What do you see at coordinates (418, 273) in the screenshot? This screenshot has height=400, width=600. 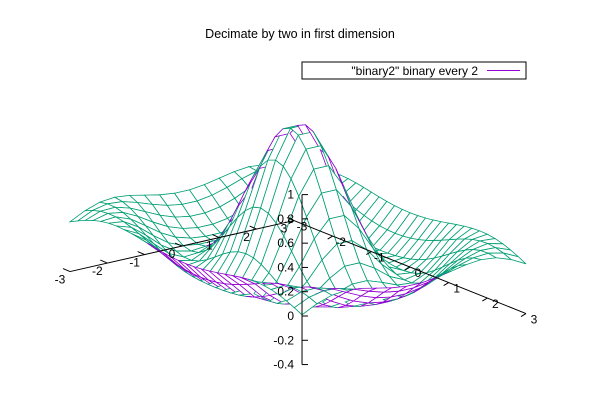 I see `y-tick-label: 0` at bounding box center [418, 273].